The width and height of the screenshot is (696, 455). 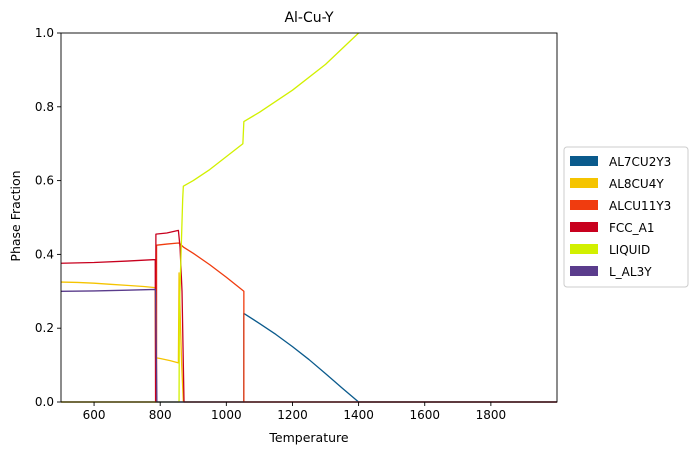 What do you see at coordinates (226, 415) in the screenshot?
I see `x-tick-label: 1000` at bounding box center [226, 415].